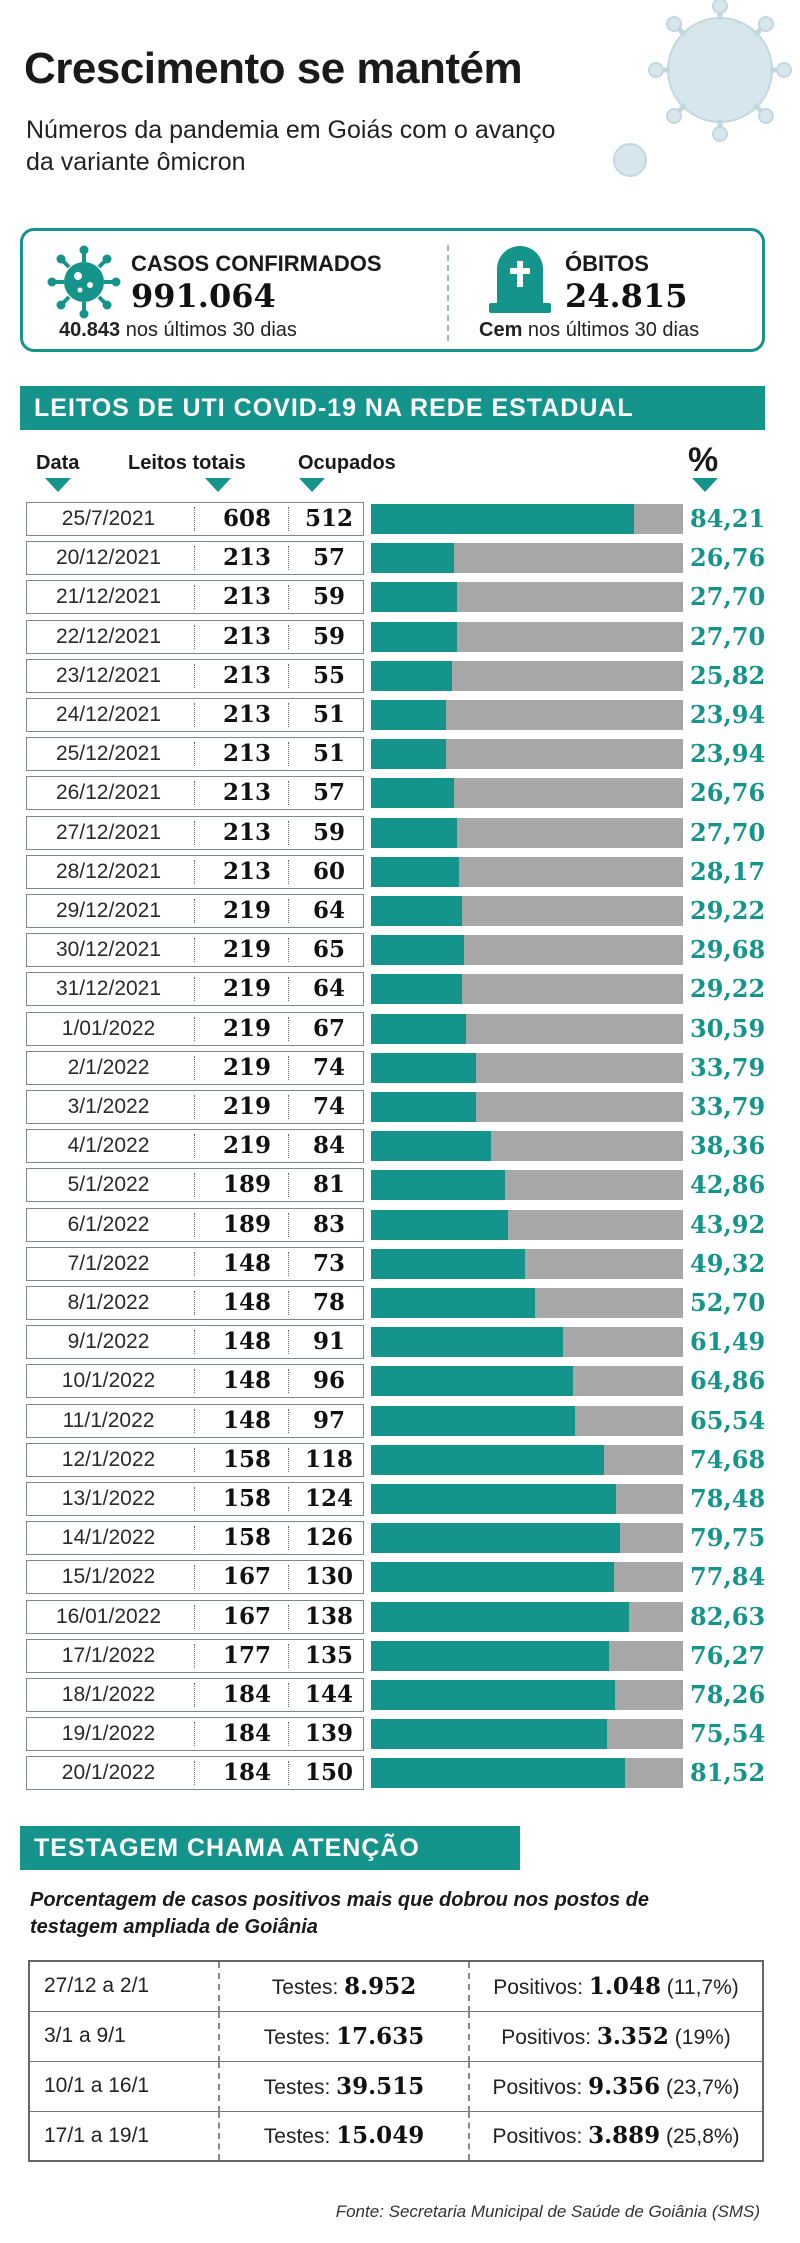  Describe the element at coordinates (108, 988) in the screenshot. I see `row-date: 31/12/2021` at that location.